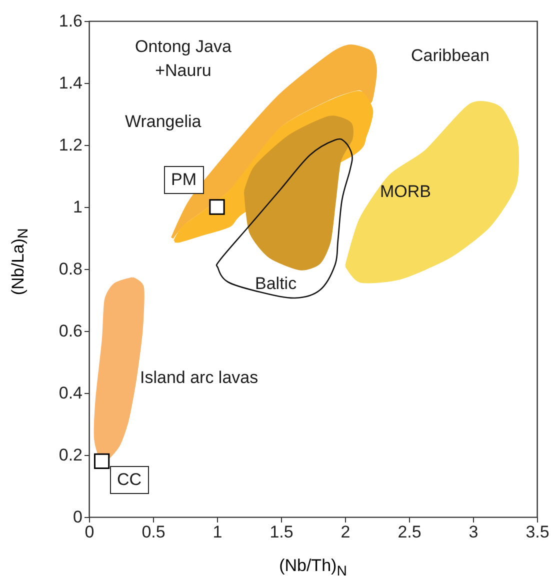 The image size is (551, 581). What do you see at coordinates (473, 532) in the screenshot?
I see `x-tick-label: 3` at bounding box center [473, 532].